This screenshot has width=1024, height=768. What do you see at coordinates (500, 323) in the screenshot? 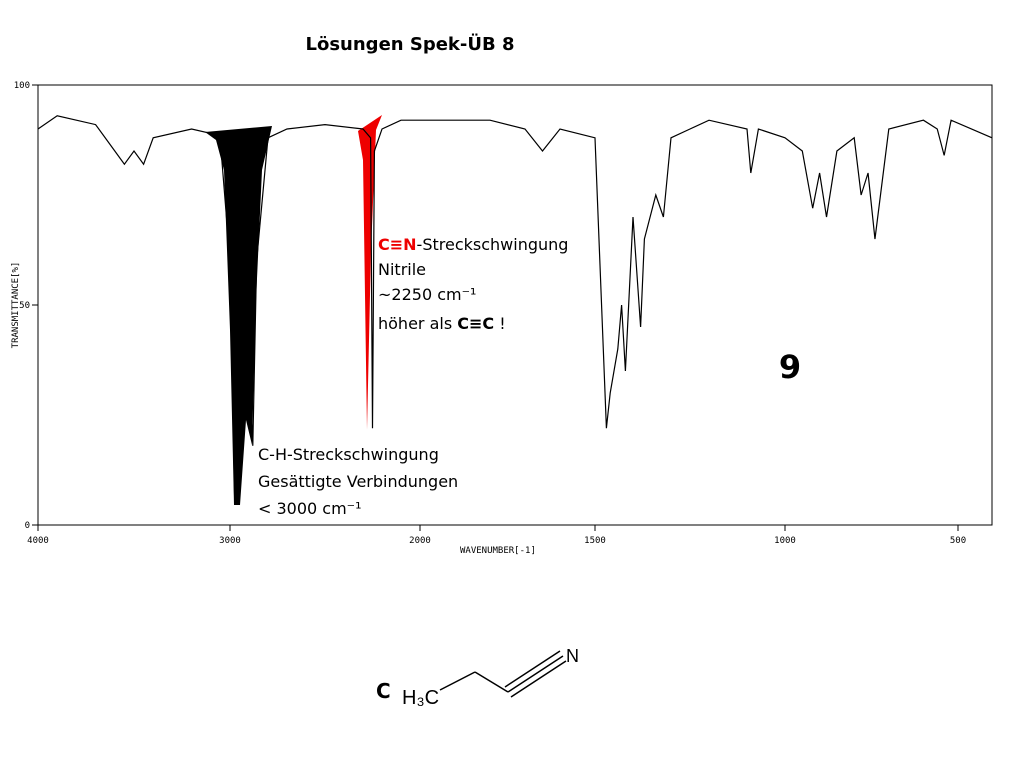
I see `nitrile-last-end: !` at bounding box center [500, 323].